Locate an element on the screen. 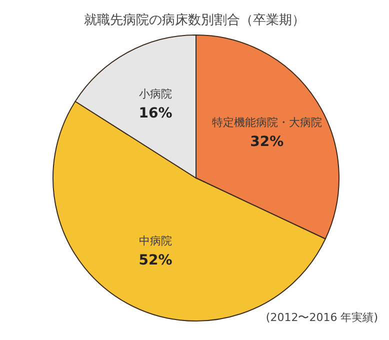 The image size is (389, 340). slice-label: 小病院 is located at coordinates (155, 93).